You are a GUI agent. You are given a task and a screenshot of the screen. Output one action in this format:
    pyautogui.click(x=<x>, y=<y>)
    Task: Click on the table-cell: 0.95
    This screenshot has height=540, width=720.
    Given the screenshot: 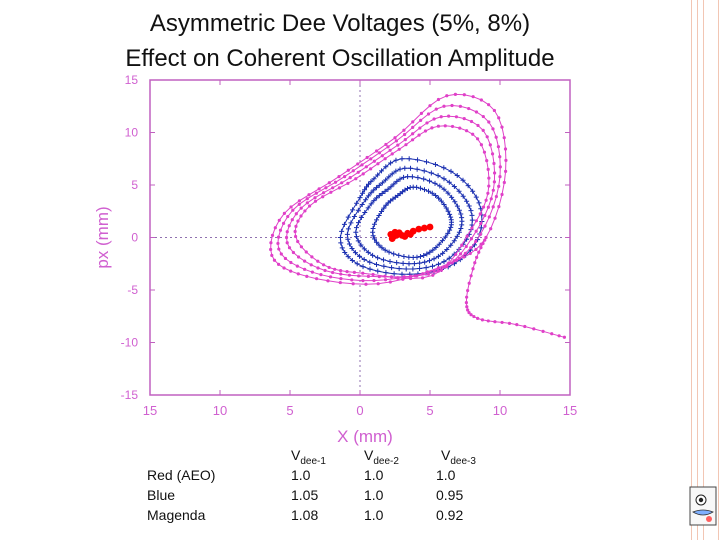 What is the action you would take?
    pyautogui.click(x=450, y=495)
    